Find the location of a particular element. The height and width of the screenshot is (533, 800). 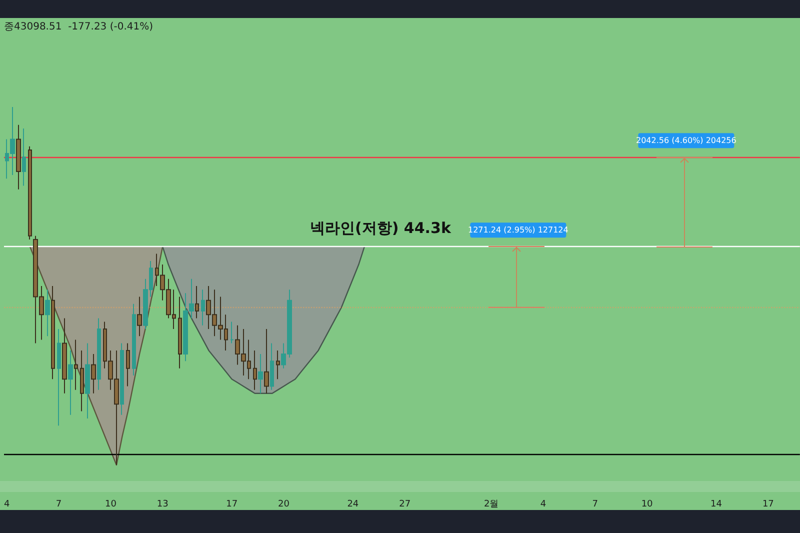

x-tick-label: 24 is located at coordinates (353, 505).